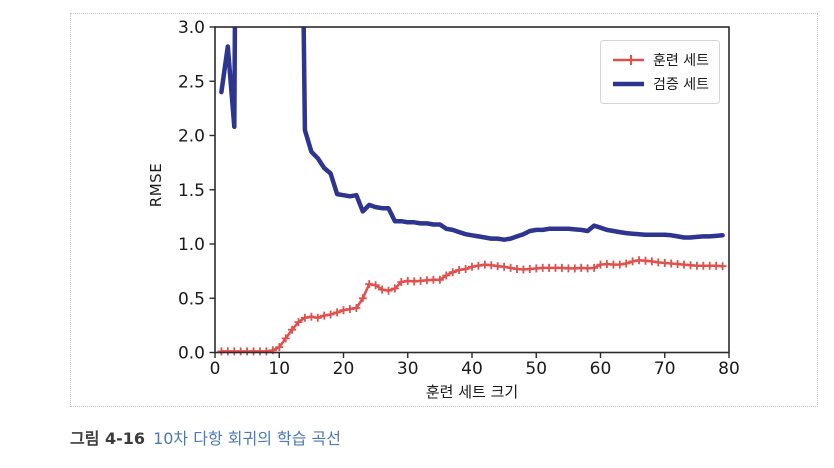 The height and width of the screenshot is (468, 834). What do you see at coordinates (108, 438) in the screenshot?
I see `figure-caption-number: 그림 4-16` at bounding box center [108, 438].